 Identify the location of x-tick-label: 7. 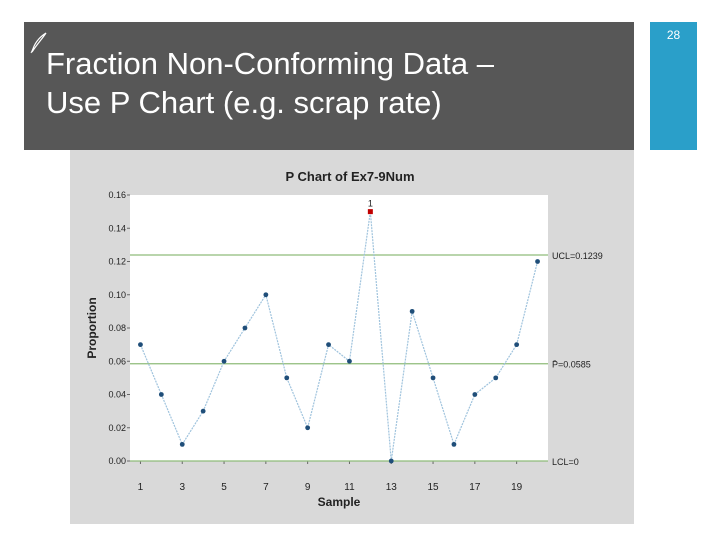
(266, 487).